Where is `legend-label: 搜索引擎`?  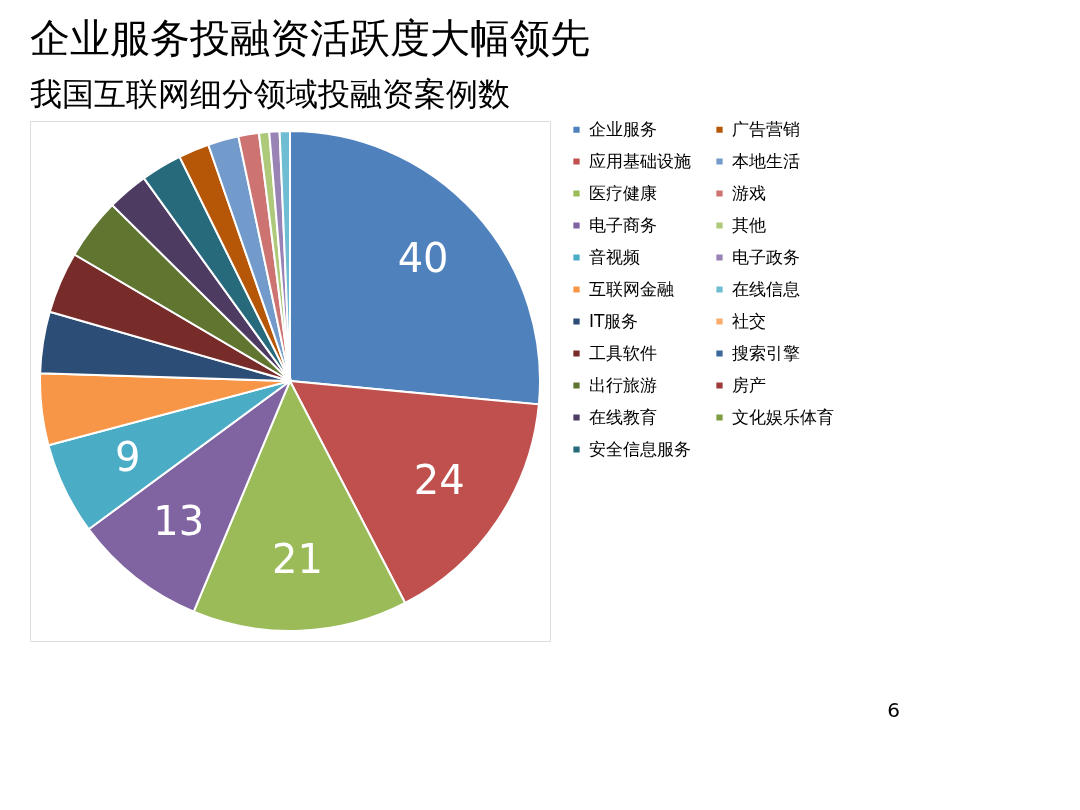 legend-label: 搜索引擎 is located at coordinates (766, 352).